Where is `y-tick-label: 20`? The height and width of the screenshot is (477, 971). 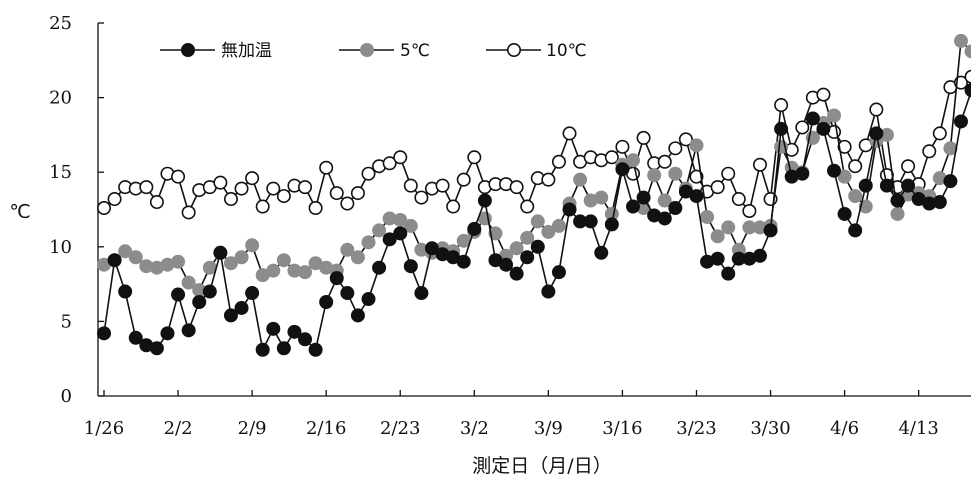 y-tick-label: 20 is located at coordinates (60, 98).